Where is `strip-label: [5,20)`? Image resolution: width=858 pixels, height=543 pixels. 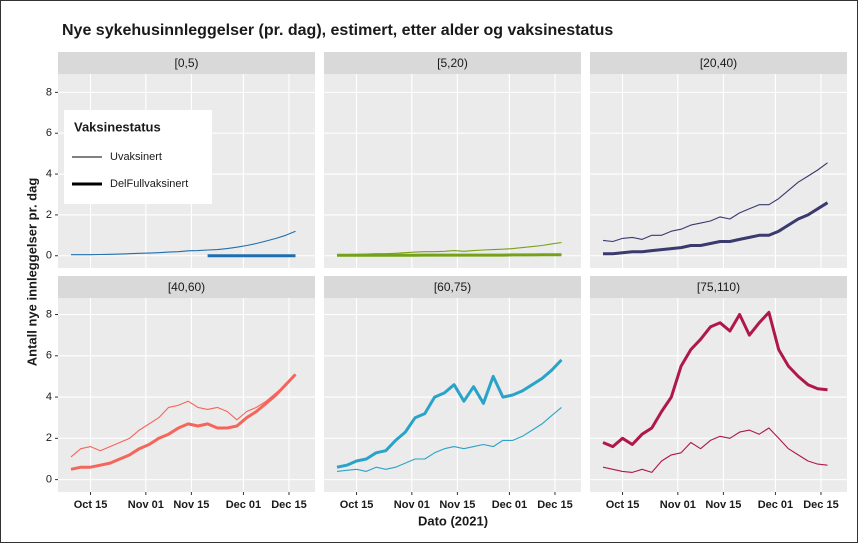 strip-label: [5,20) is located at coordinates (452, 63).